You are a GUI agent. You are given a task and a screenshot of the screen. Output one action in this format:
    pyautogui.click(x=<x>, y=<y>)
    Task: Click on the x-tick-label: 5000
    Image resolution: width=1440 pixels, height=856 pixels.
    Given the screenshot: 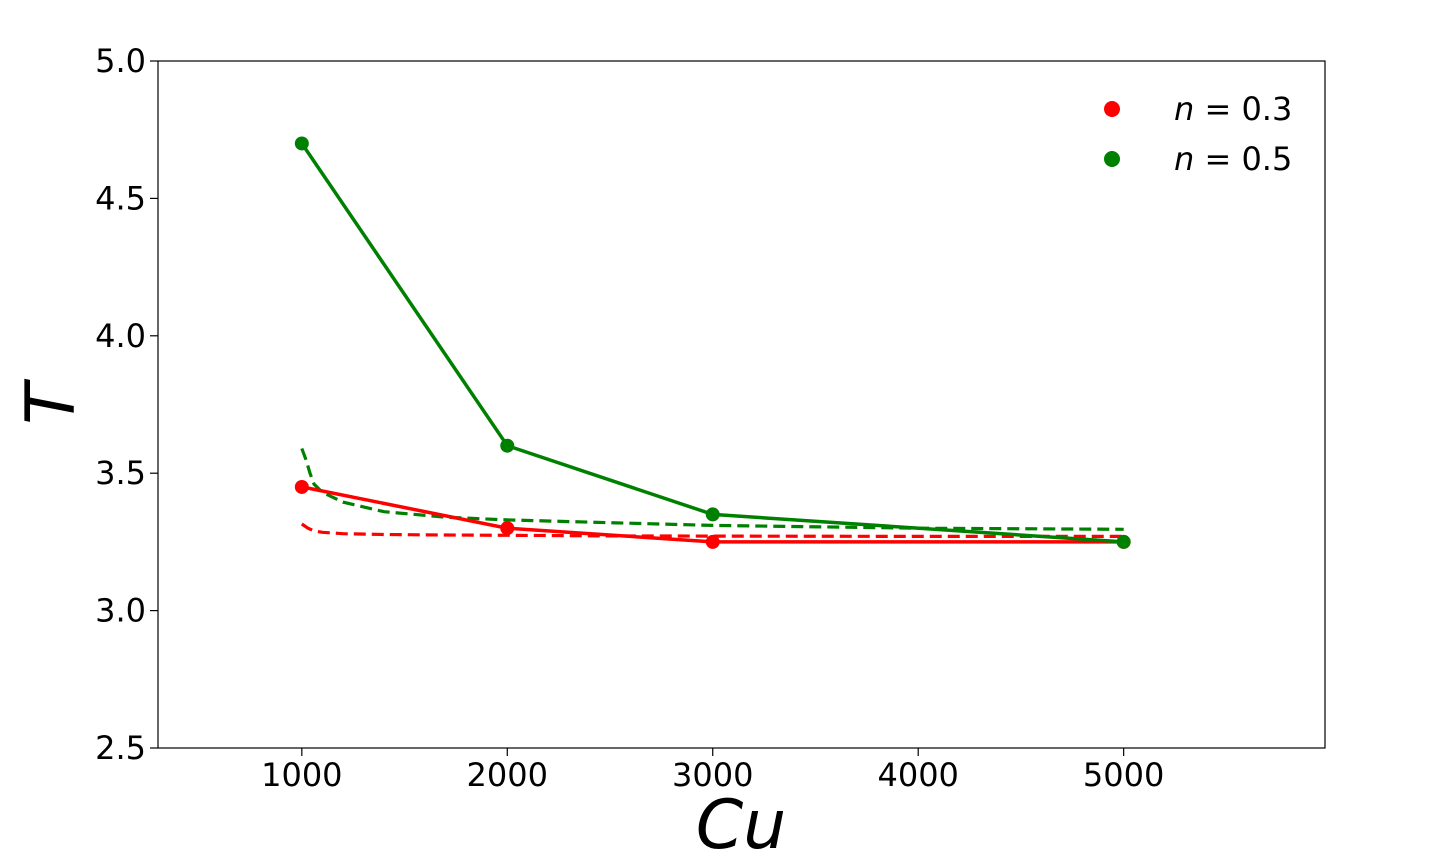 What is the action you would take?
    pyautogui.click(x=1123, y=775)
    